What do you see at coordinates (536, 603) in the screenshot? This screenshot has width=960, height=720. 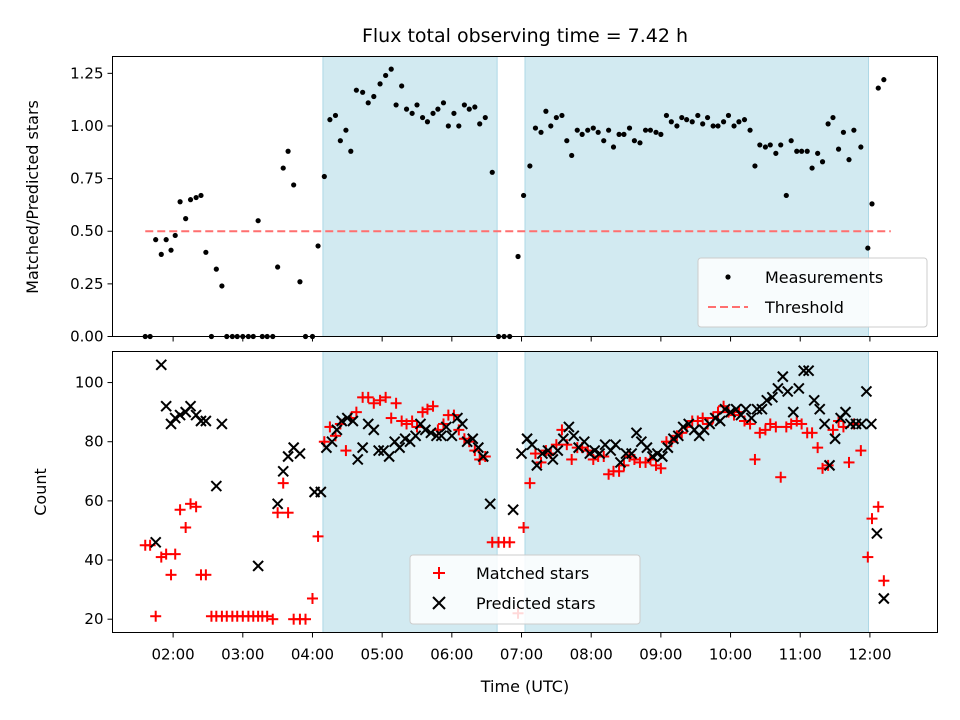 I see `legend-predicted-label: Predicted stars` at bounding box center [536, 603].